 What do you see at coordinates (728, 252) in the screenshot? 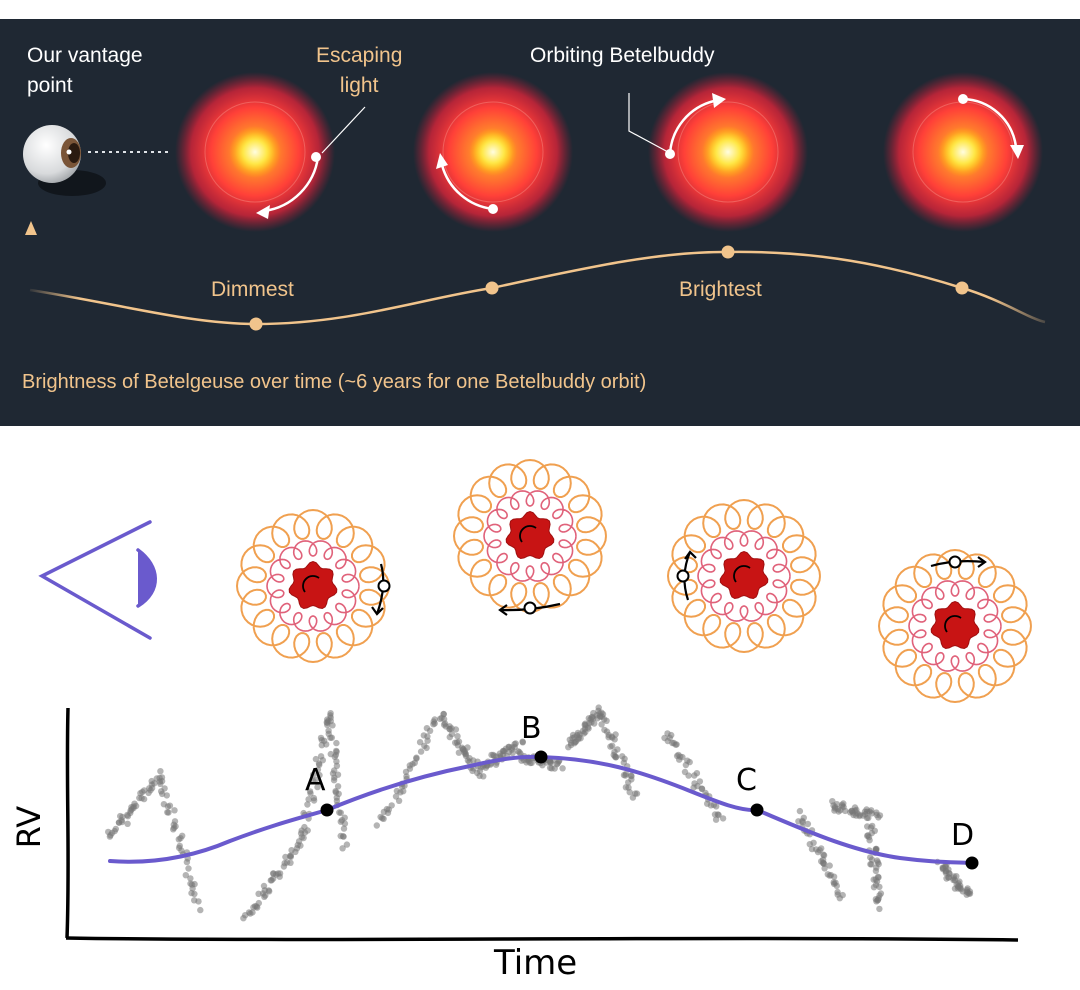
I see `curve-point-brightest` at bounding box center [728, 252].